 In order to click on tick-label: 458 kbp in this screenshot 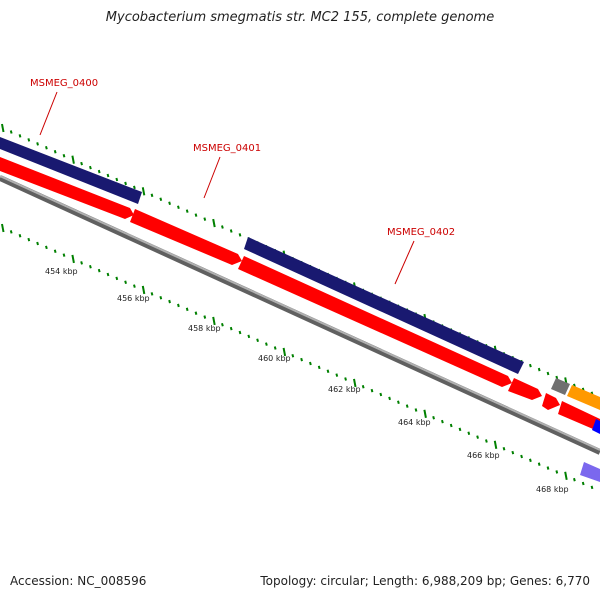, I will do `click(204, 328)`.